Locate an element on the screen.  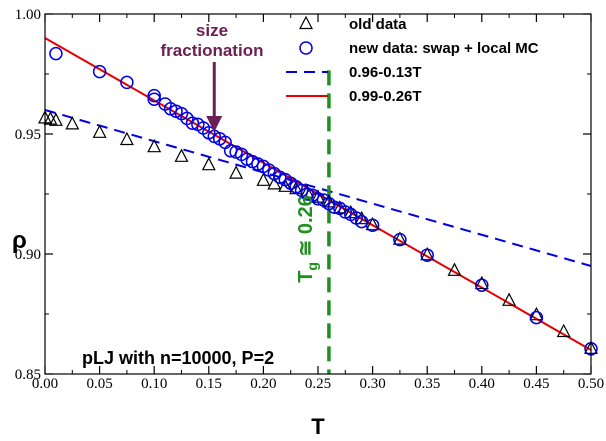
x-tick-label: 0.25 is located at coordinates (318, 384).